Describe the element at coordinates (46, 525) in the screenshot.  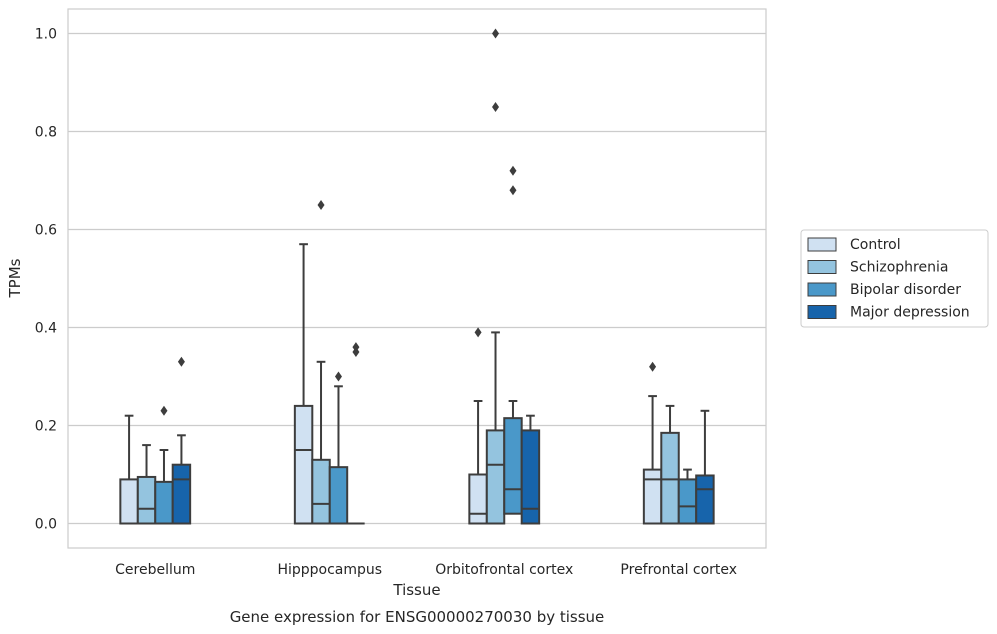
I see `y-tick-label: 0.0` at that location.